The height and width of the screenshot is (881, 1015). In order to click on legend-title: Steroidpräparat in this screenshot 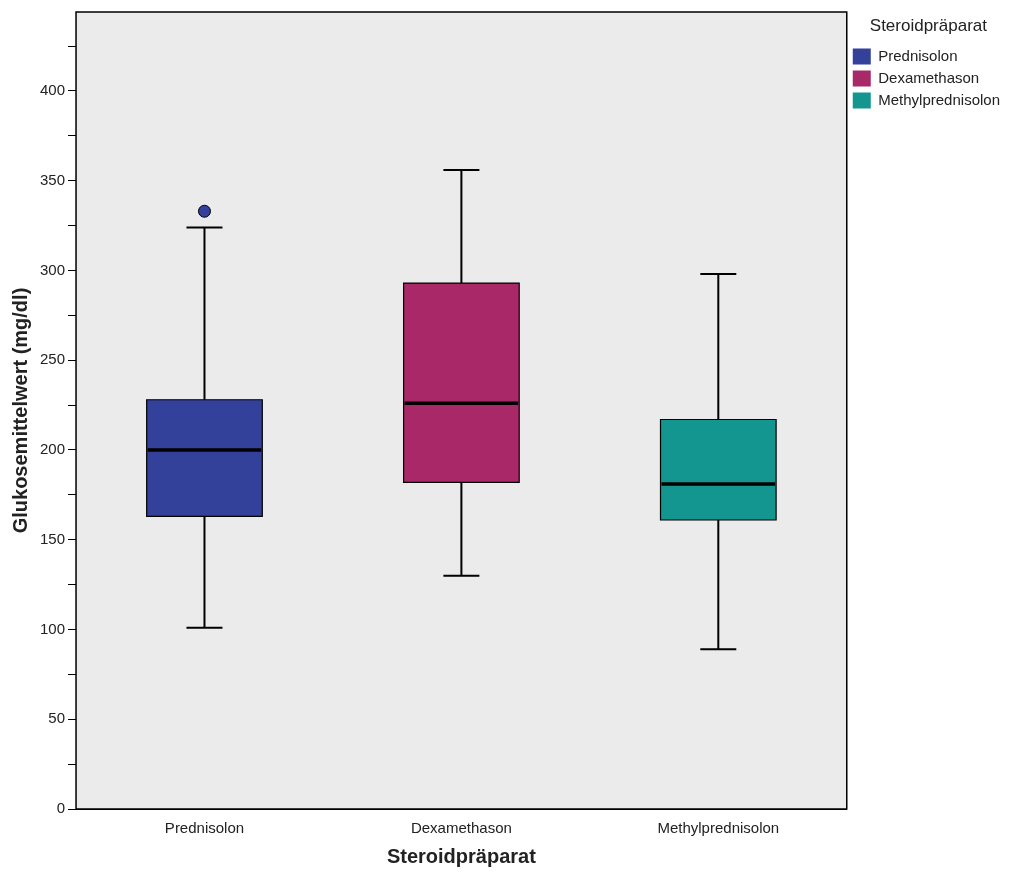, I will do `click(928, 26)`.